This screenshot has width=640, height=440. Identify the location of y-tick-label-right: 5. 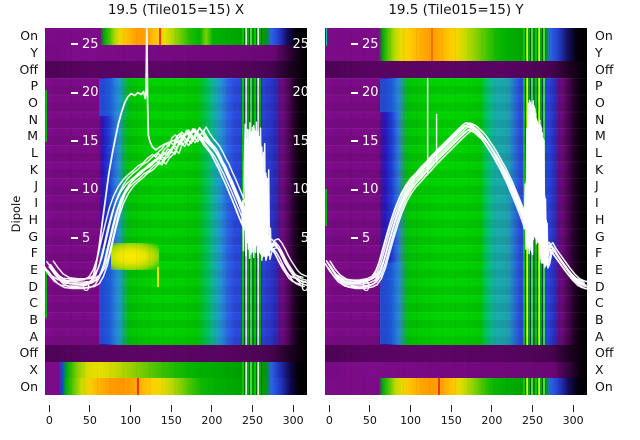
(303, 238).